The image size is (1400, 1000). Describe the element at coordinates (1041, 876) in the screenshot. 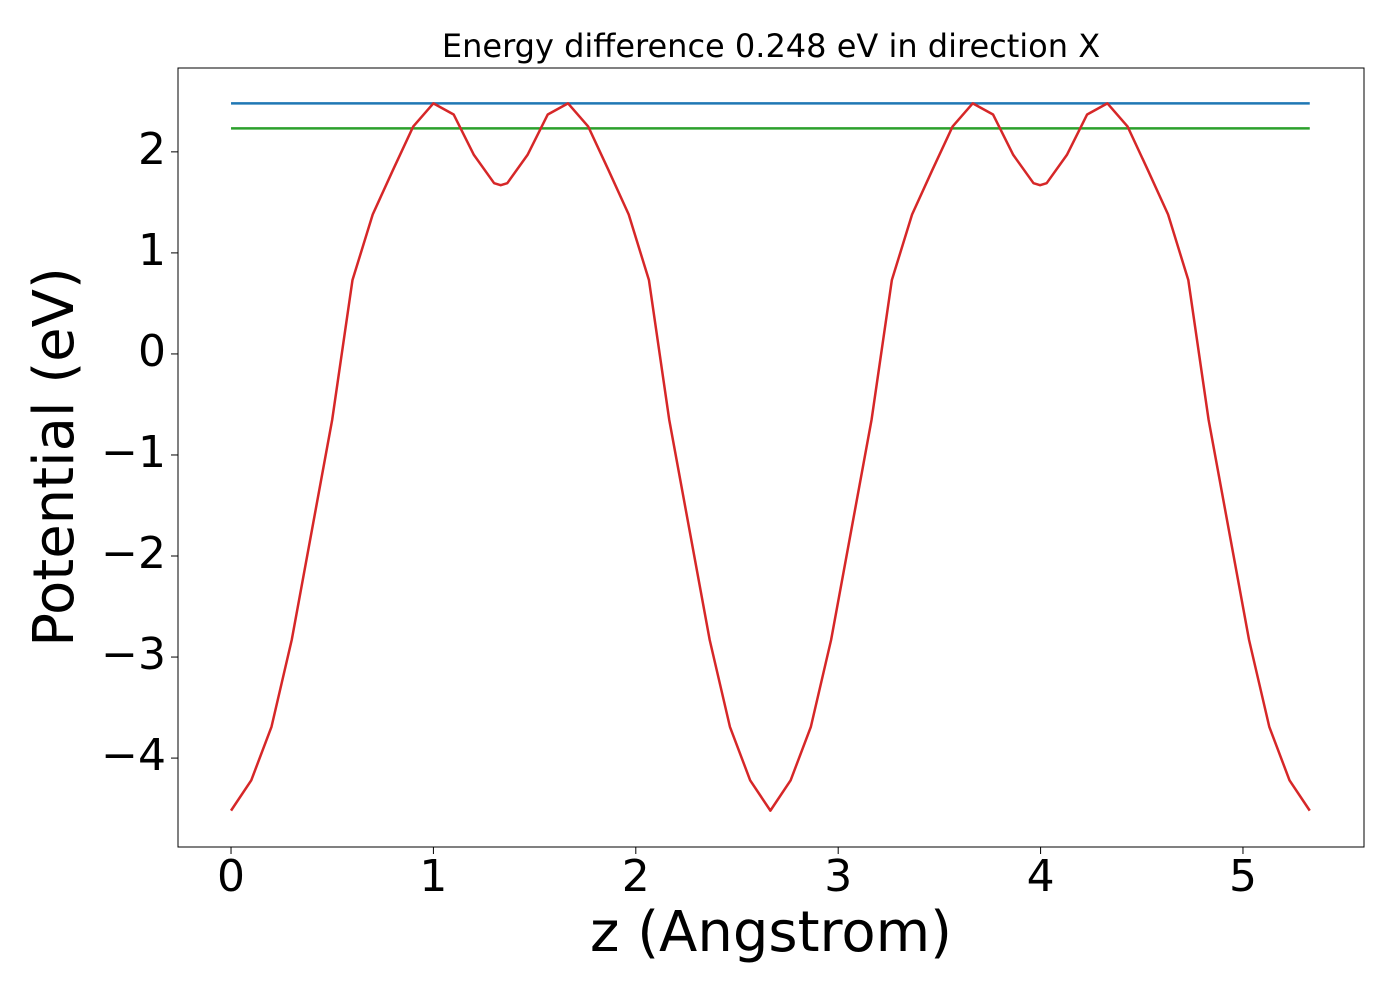

I see `x-tick-label: 4` at that location.